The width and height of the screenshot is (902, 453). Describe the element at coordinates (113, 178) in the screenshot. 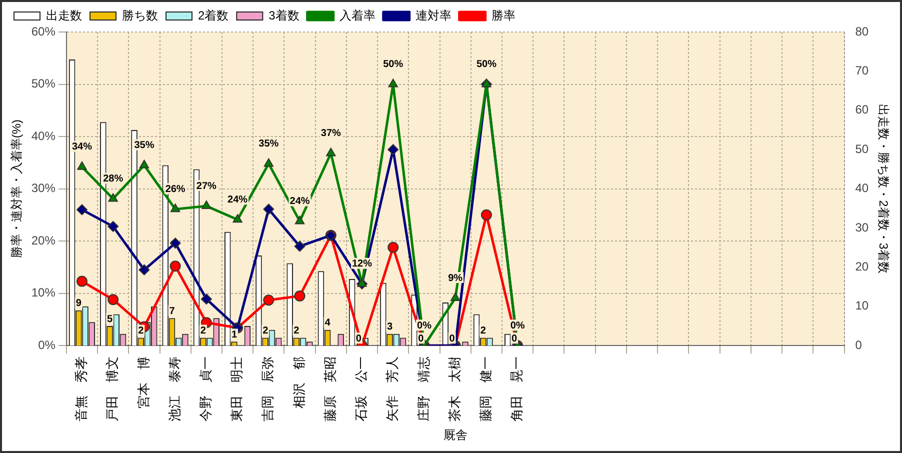

I see `data-label: 28%` at that location.